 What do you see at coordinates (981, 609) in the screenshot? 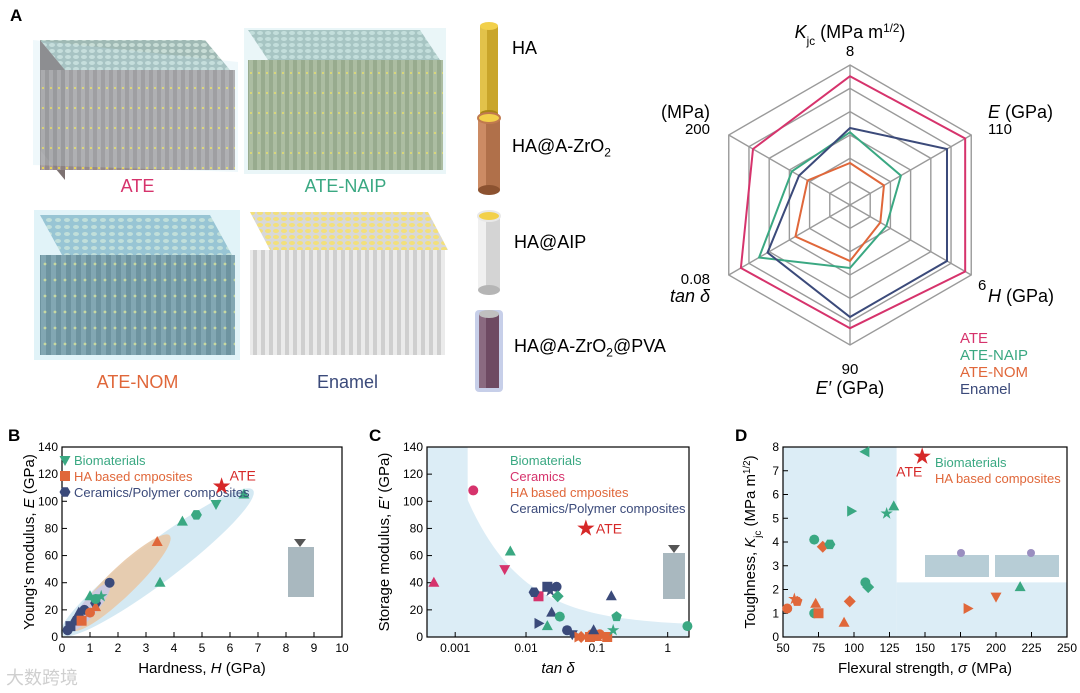
I see `region-bottom` at bounding box center [981, 609].